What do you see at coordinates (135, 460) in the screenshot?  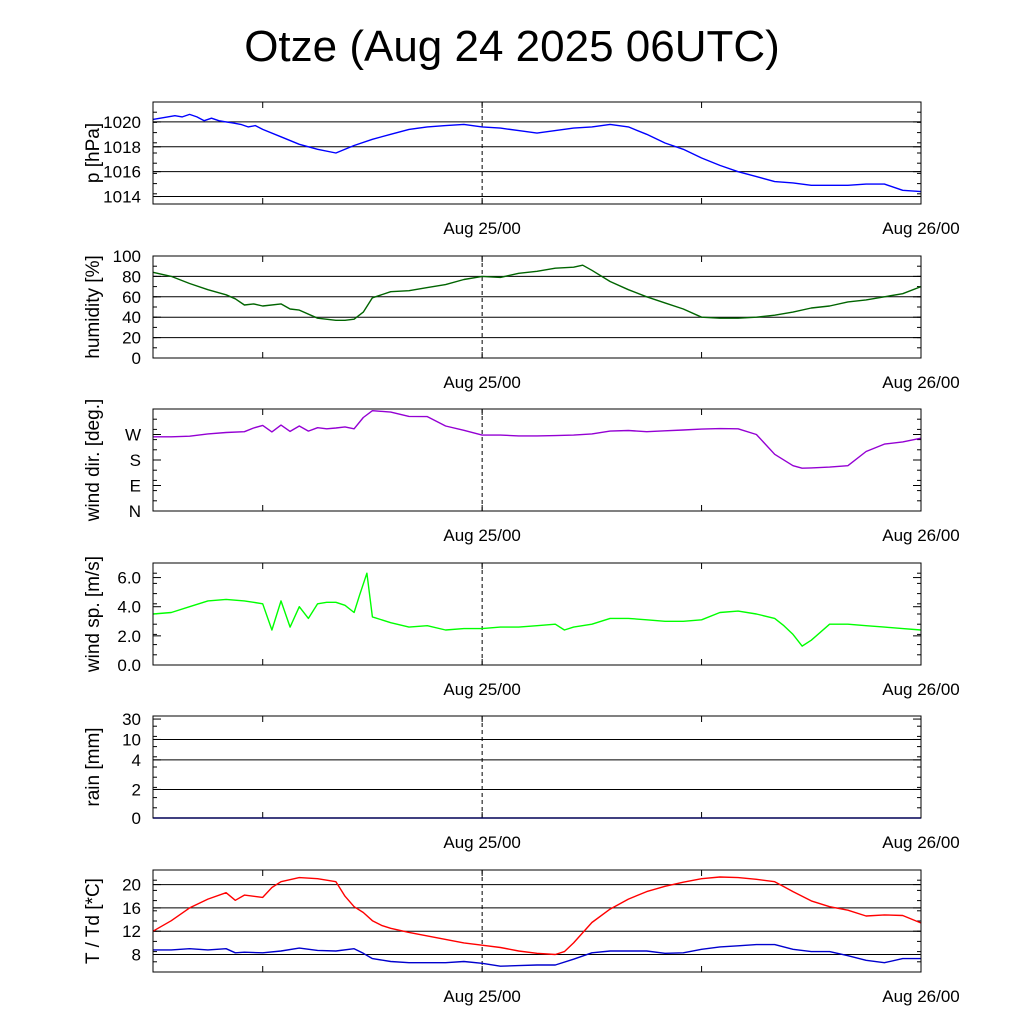 I see `y-tick-label: S` at bounding box center [135, 460].